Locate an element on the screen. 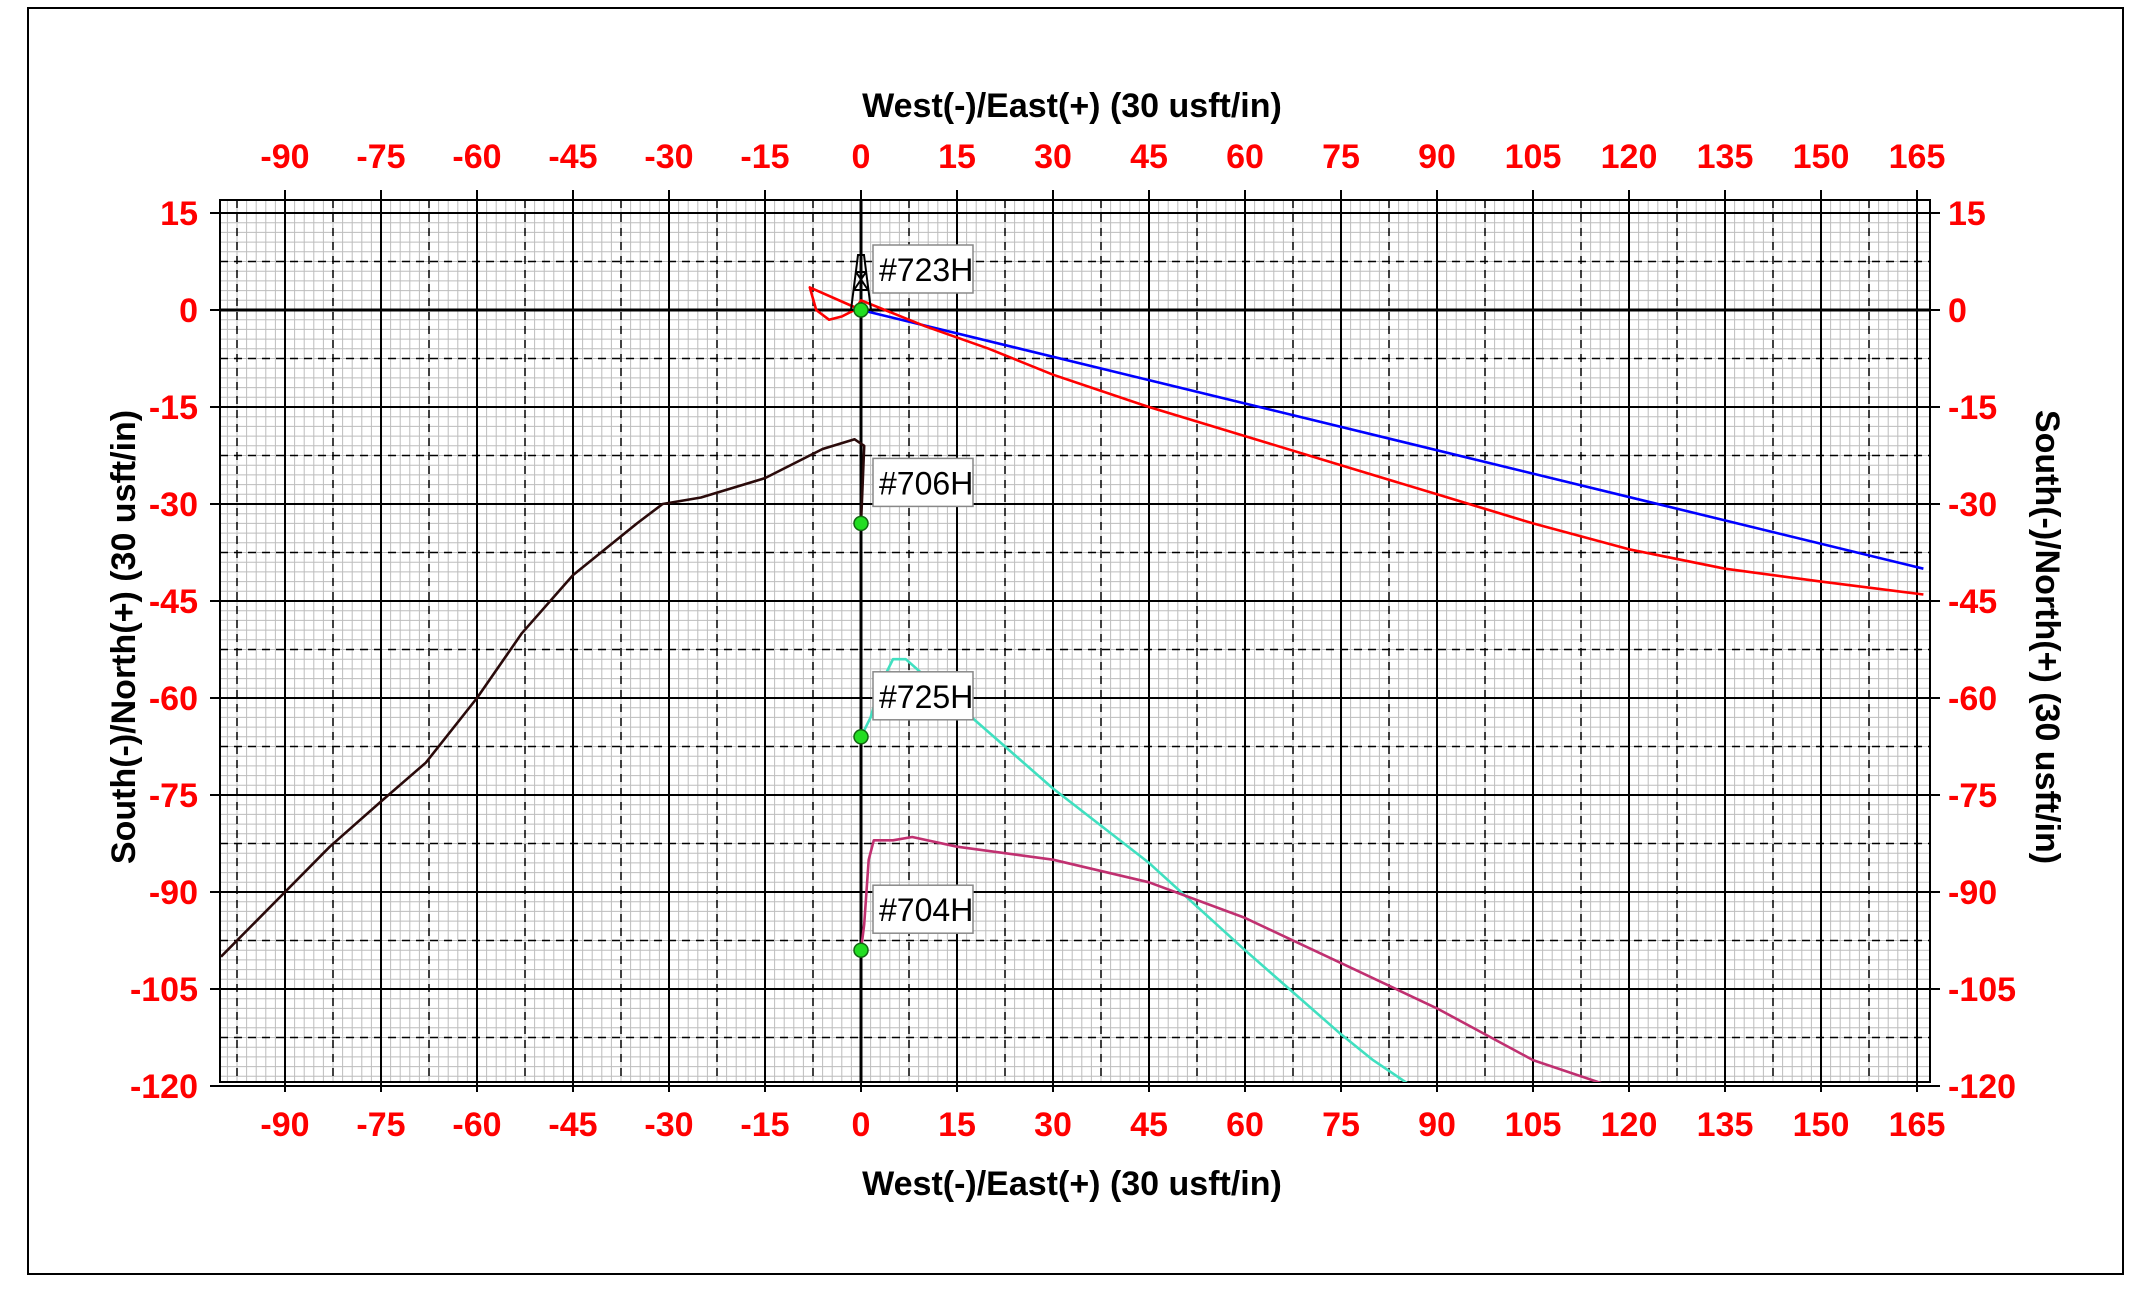 The height and width of the screenshot is (1290, 2136). x-tick-label-top: 15 is located at coordinates (957, 157).